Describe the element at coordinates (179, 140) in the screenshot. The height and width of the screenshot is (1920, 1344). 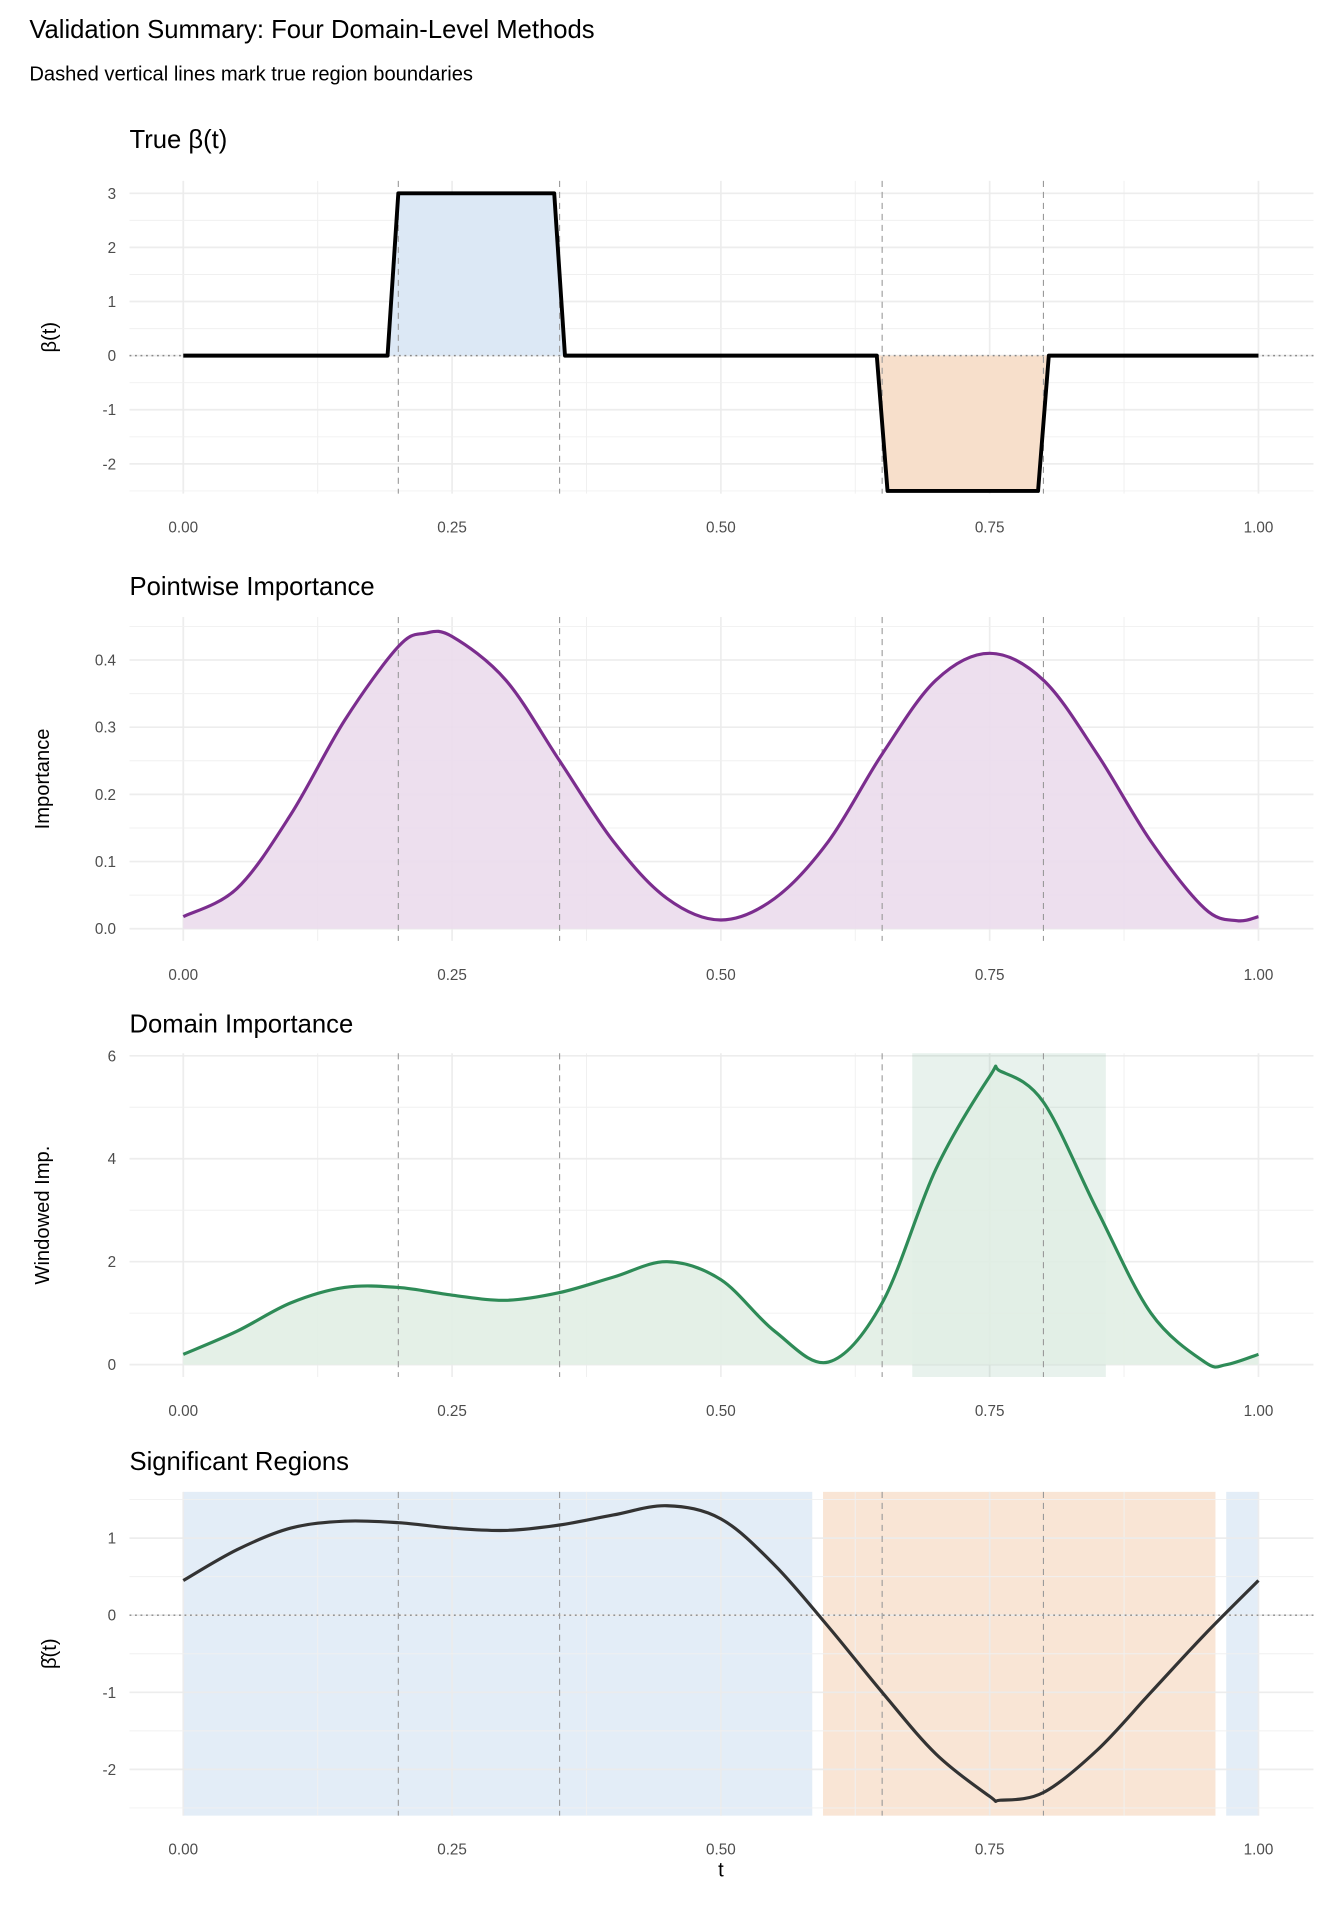
I see `panel-title: True β(t)` at that location.